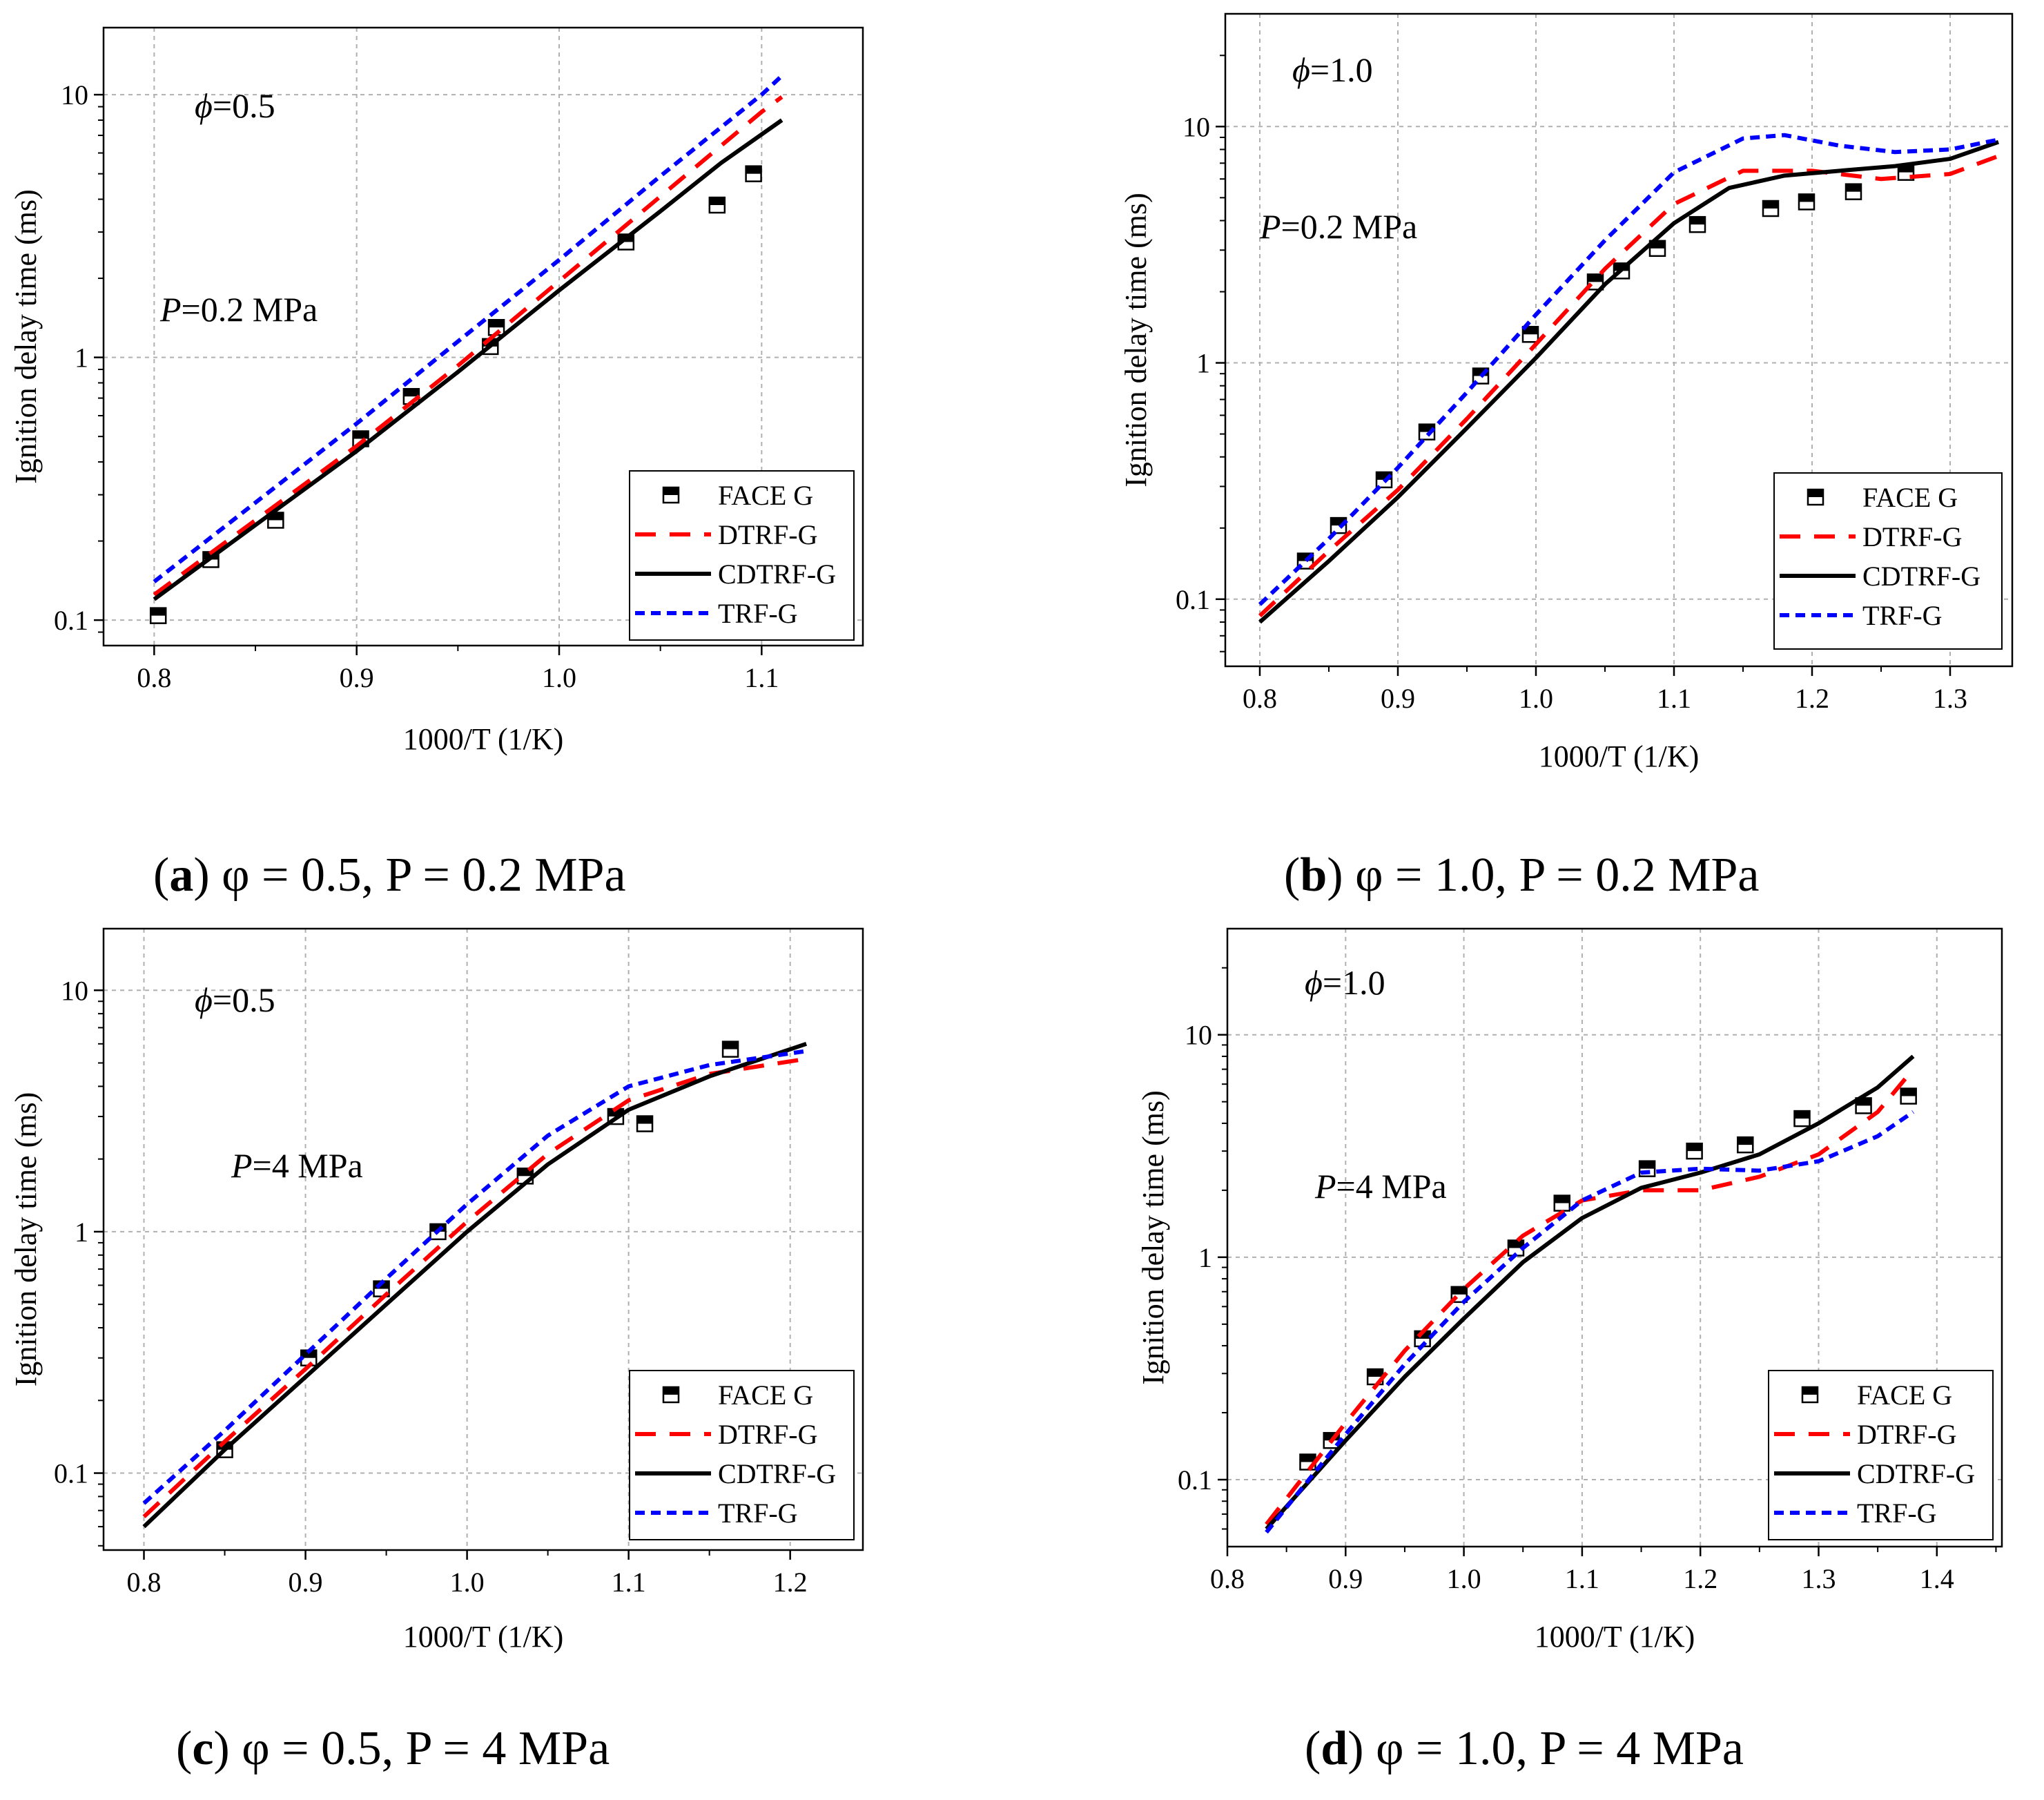 This screenshot has height=1800, width=2044. What do you see at coordinates (1557, 875) in the screenshot?
I see `caption-text: φ = 1.0, P = 0.2 MPa` at bounding box center [1557, 875].